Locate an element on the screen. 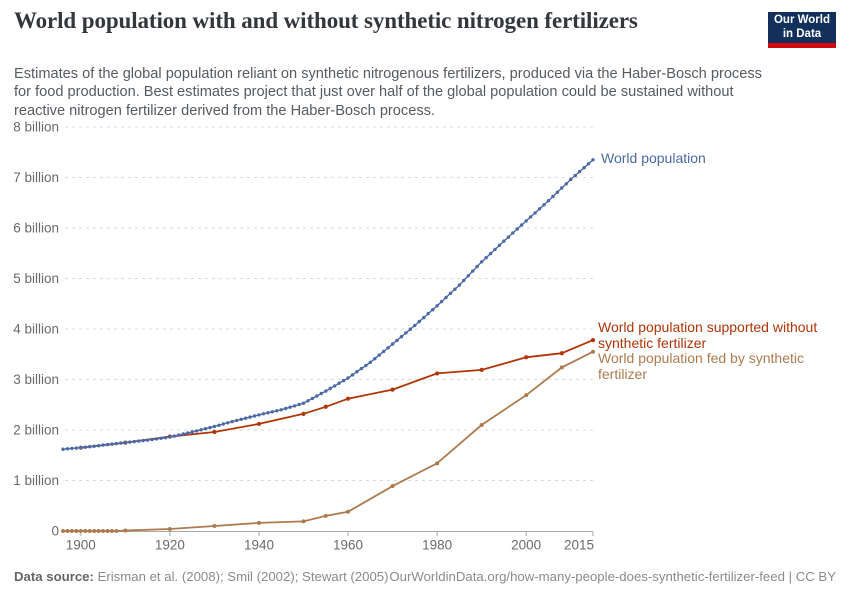 This screenshot has width=850, height=600. svg-text: 1920 is located at coordinates (170, 545).